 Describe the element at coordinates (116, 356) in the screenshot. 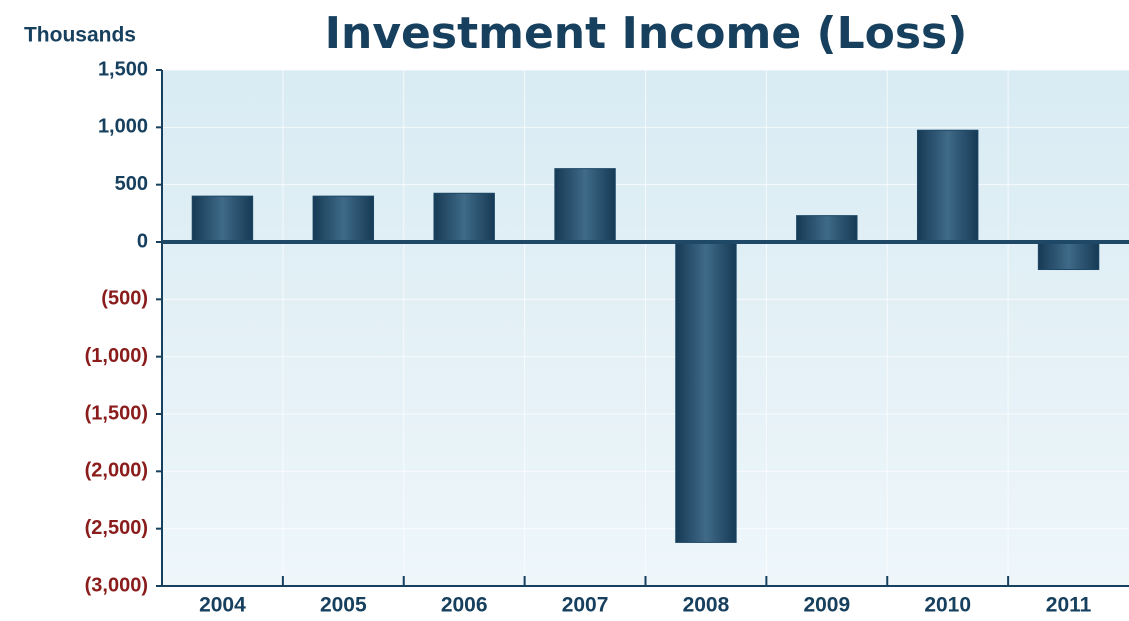

I see `y-tick-label: (1,000)` at that location.